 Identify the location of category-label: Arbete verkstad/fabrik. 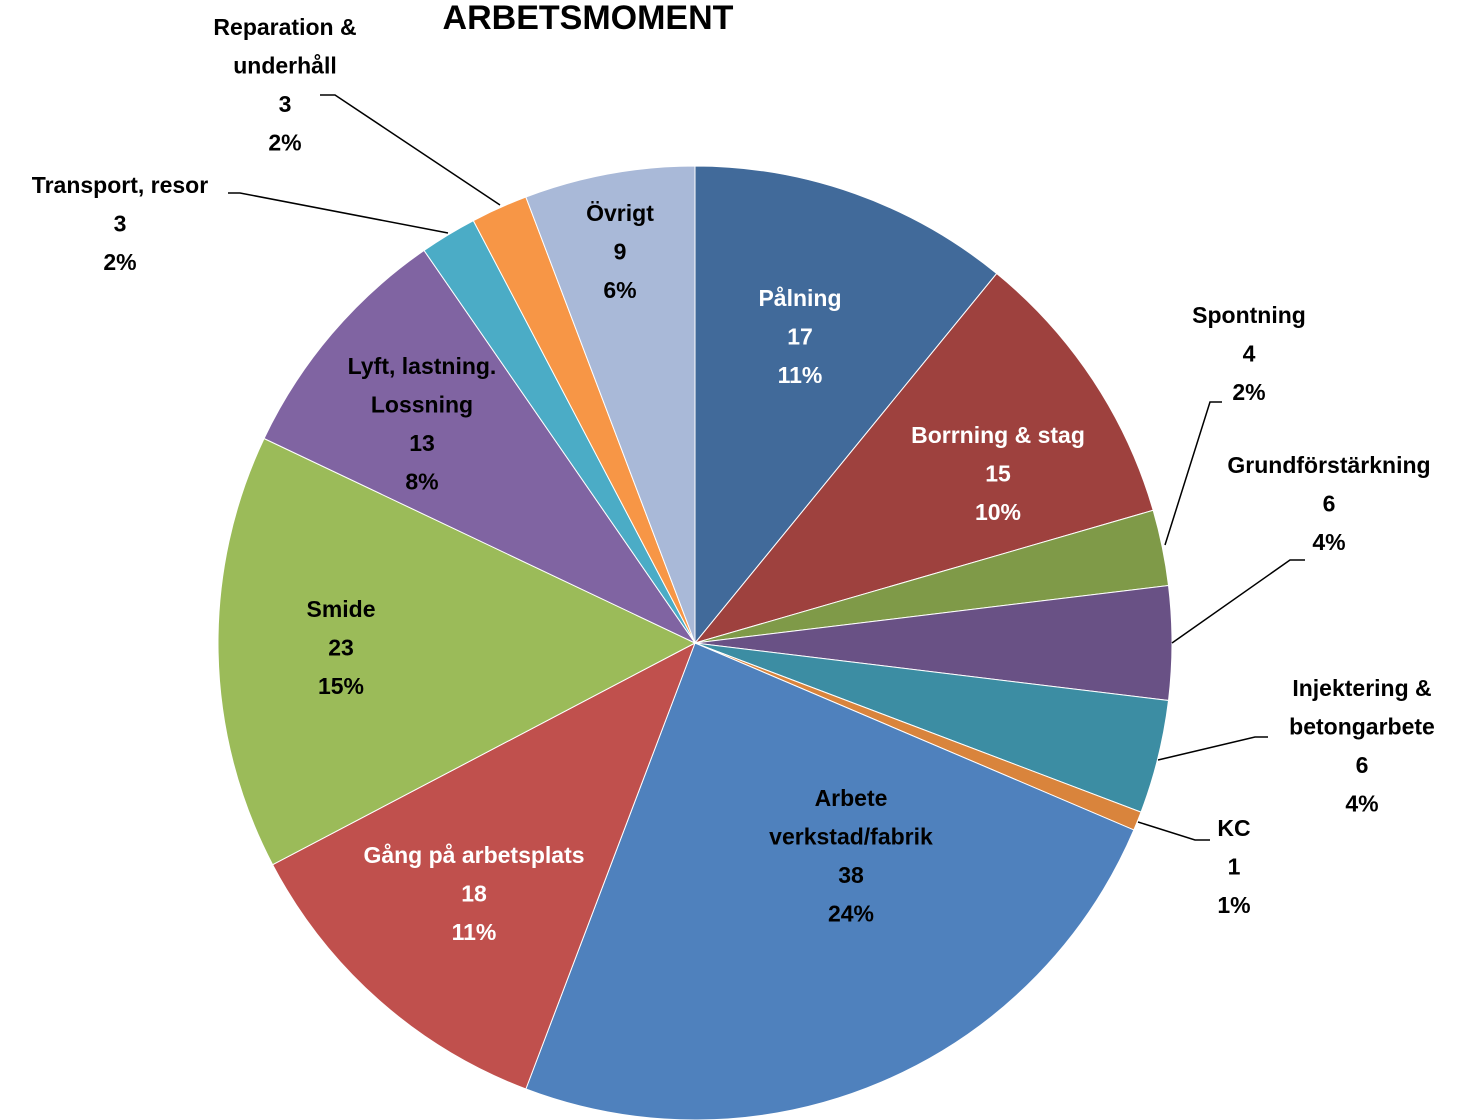
(851, 817).